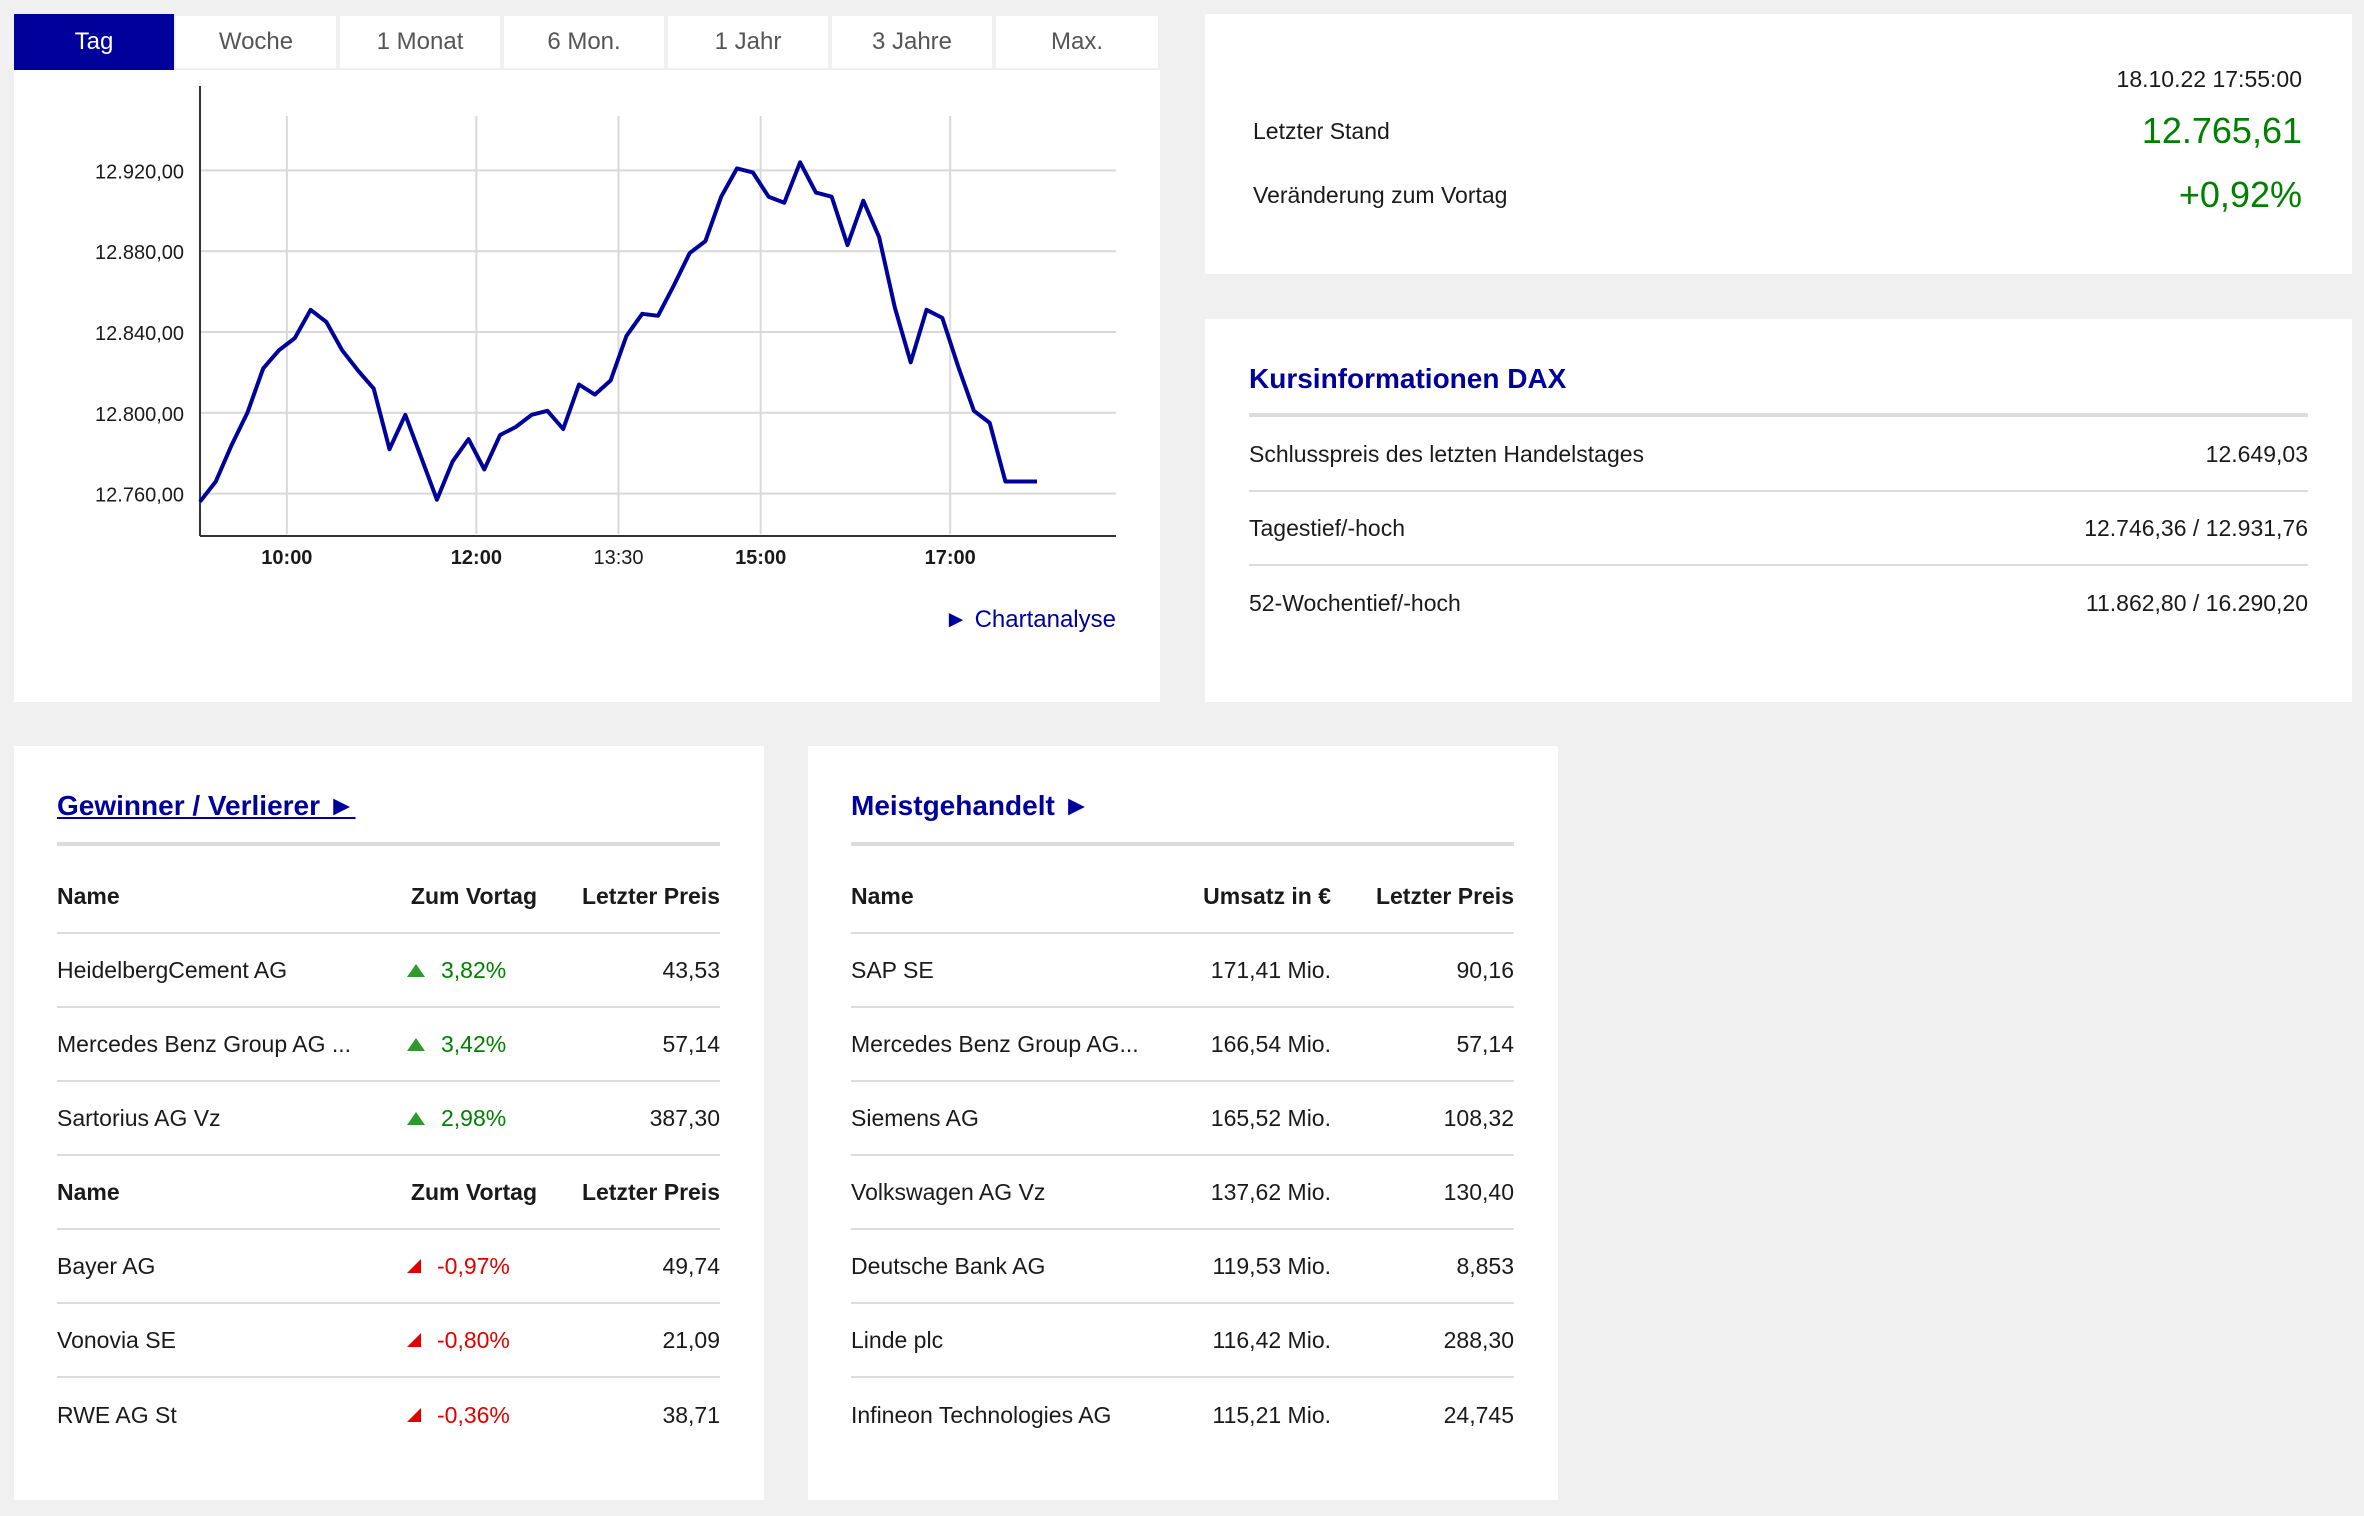 Image resolution: width=2364 pixels, height=1516 pixels. I want to click on stock-name: HeidelbergCement AG, so click(172, 969).